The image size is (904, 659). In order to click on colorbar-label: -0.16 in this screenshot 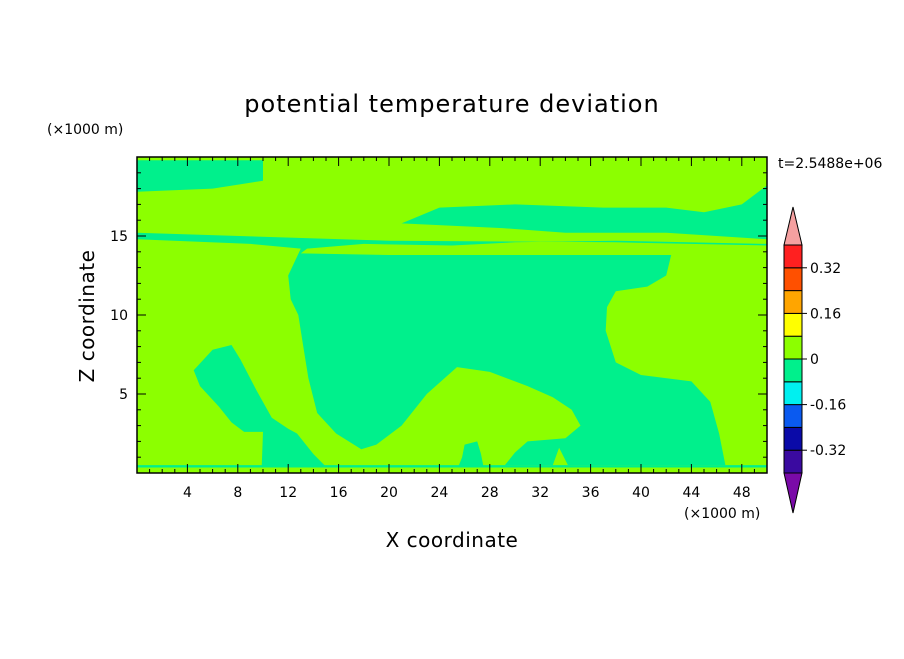, I will do `click(828, 406)`.